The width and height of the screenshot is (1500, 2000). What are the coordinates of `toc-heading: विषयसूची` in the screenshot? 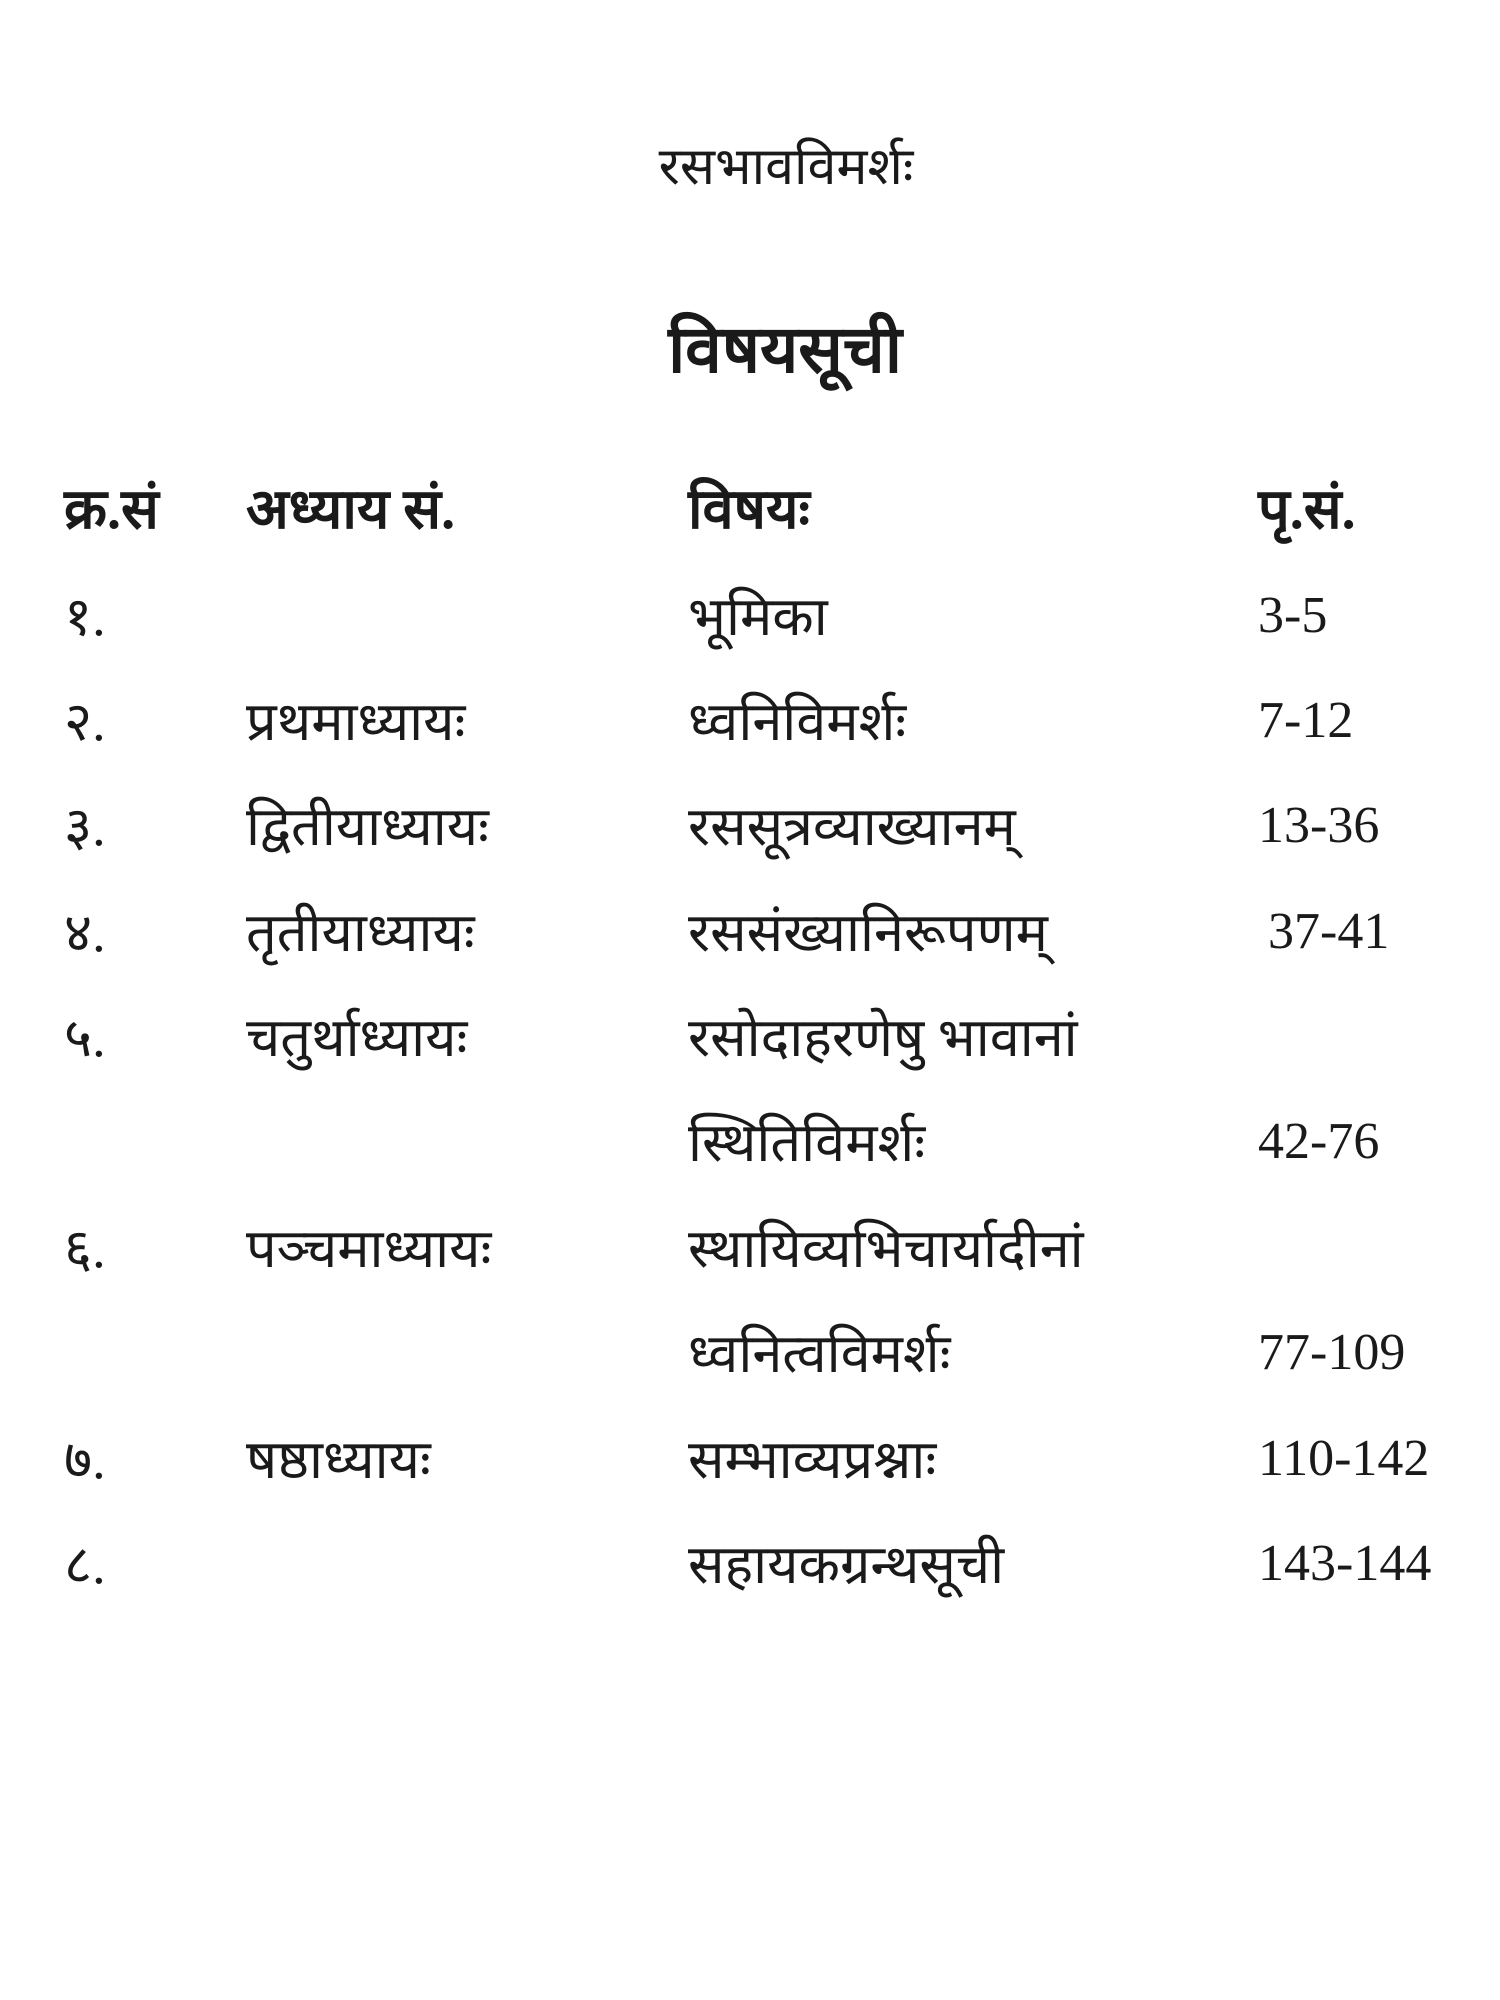 It's located at (785, 350).